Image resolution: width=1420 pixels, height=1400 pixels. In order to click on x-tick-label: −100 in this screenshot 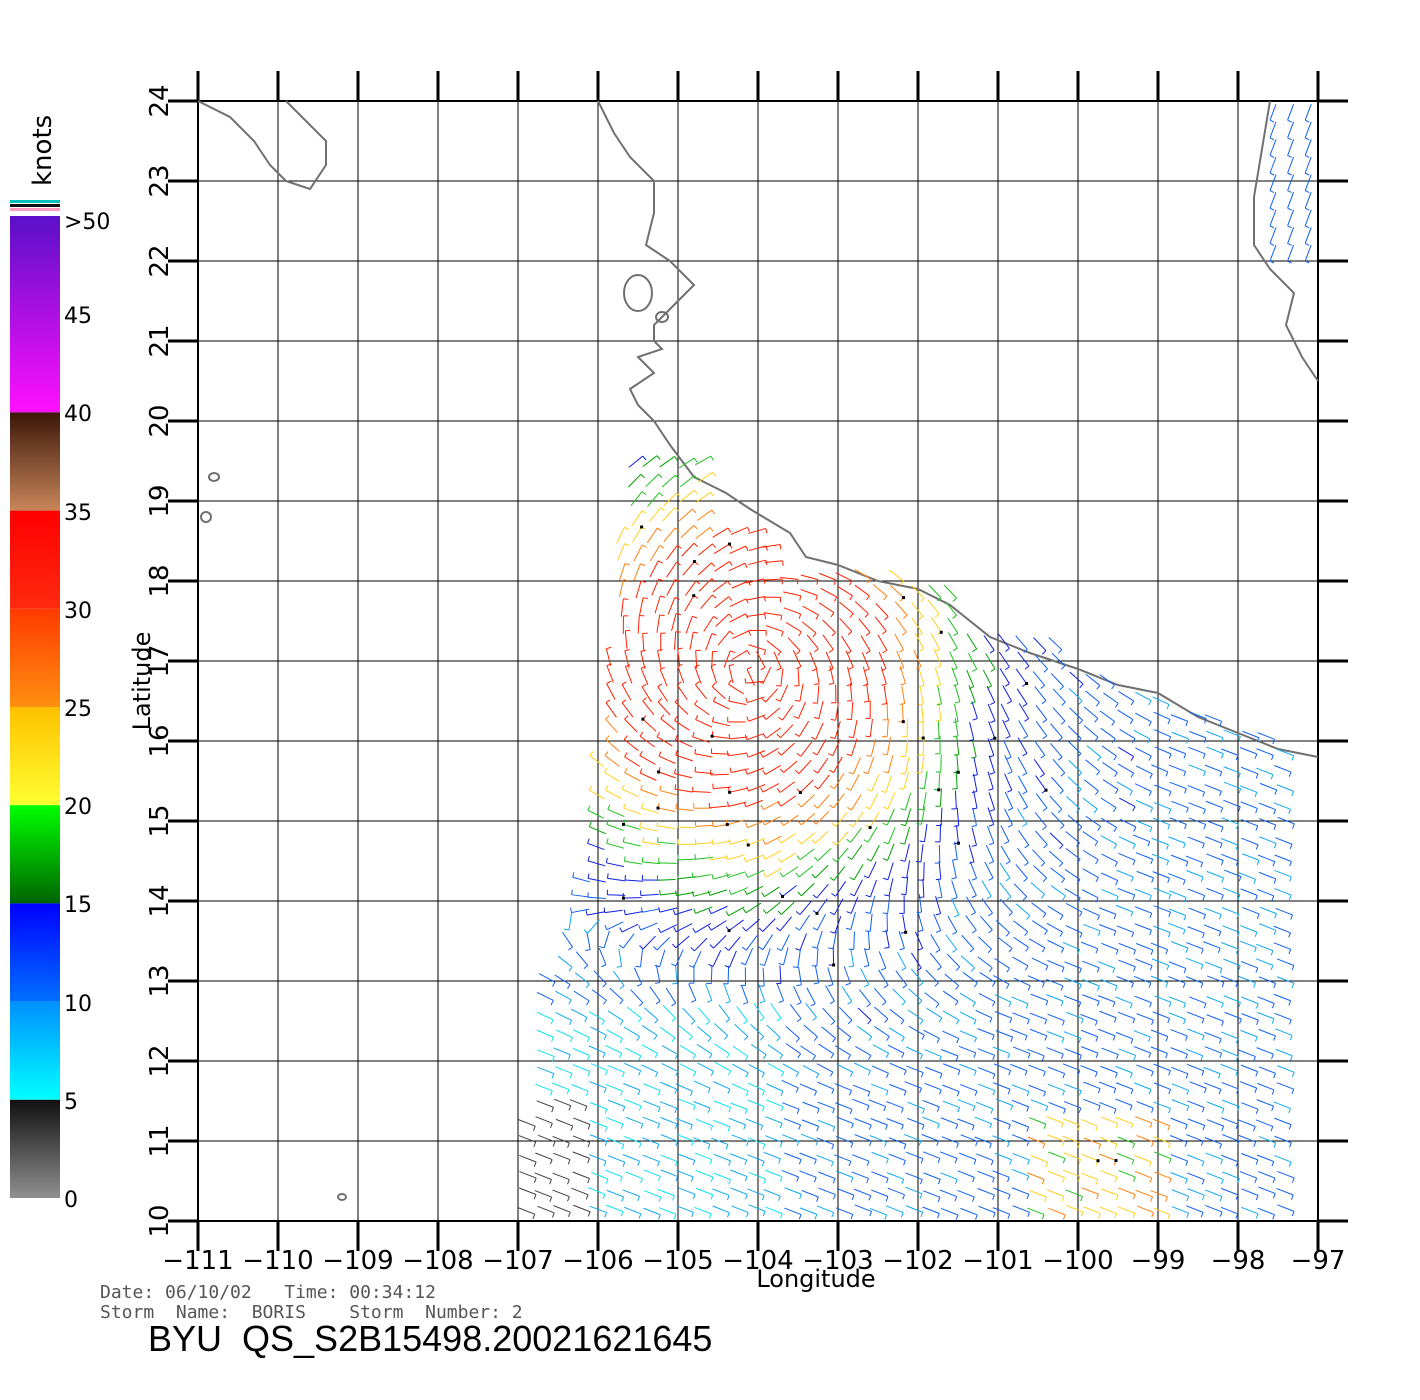, I will do `click(1077, 1261)`.